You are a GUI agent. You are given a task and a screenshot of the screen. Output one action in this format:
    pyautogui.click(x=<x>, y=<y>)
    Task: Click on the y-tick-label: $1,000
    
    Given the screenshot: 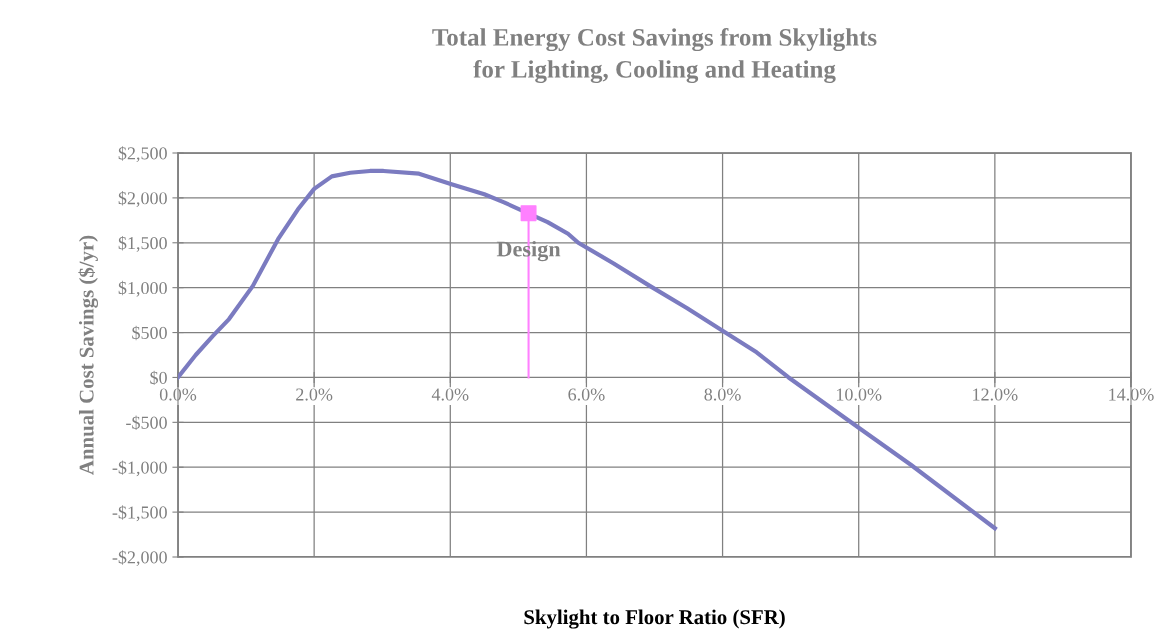 What is the action you would take?
    pyautogui.click(x=142, y=288)
    